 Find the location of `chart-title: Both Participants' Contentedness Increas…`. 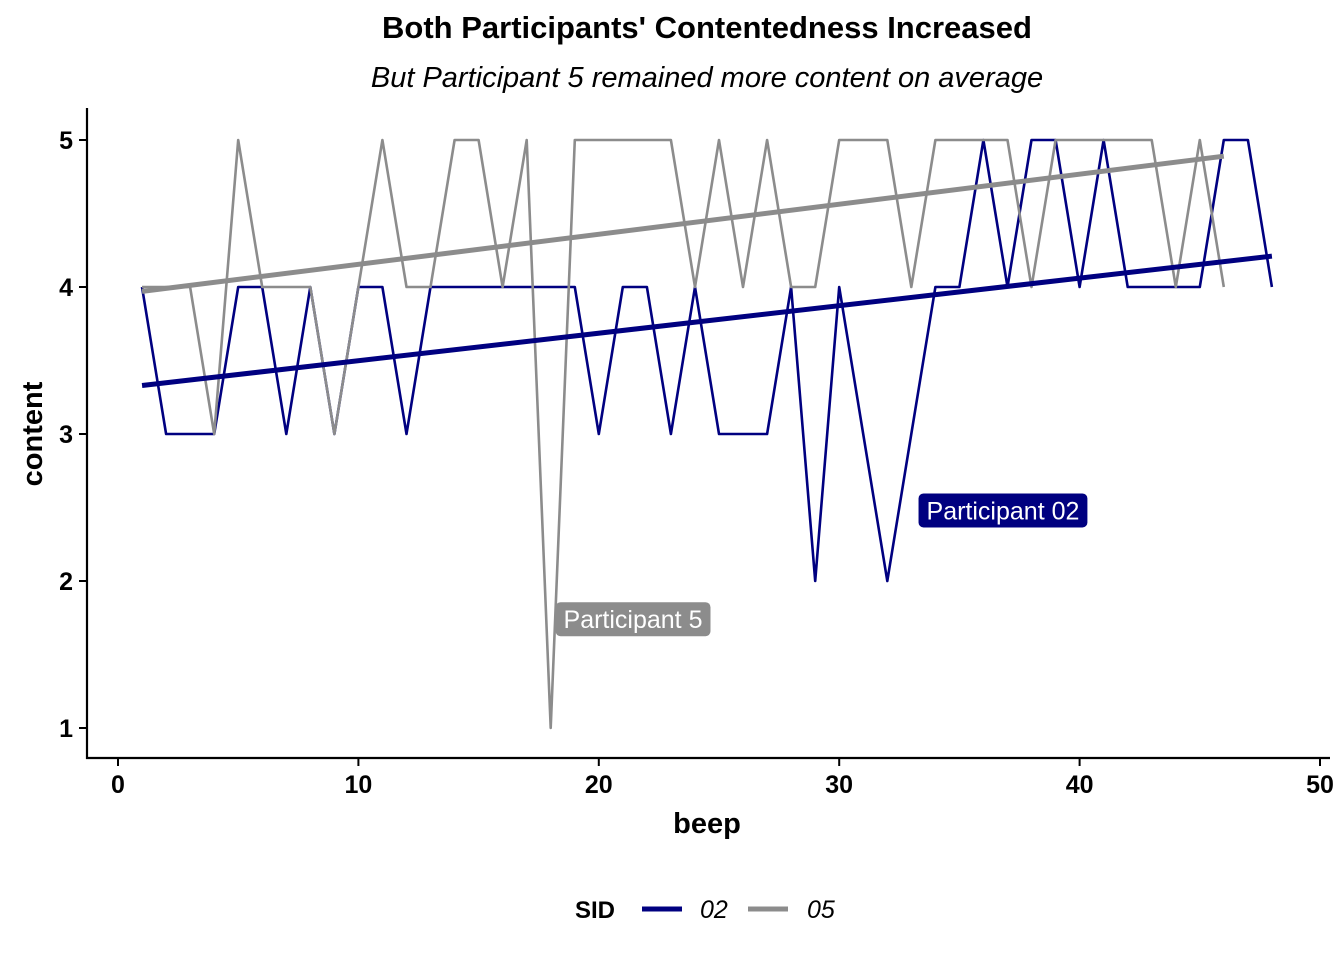

chart-title: Both Participants' Contentedness Increas… is located at coordinates (707, 27).